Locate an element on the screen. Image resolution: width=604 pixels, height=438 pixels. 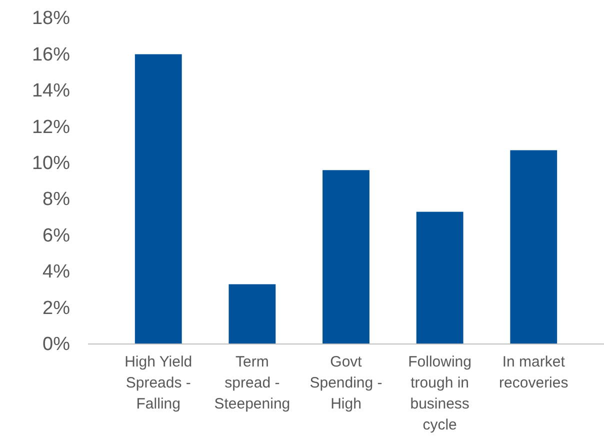
x-tick-label: Term spread - Steepening is located at coordinates (252, 383).